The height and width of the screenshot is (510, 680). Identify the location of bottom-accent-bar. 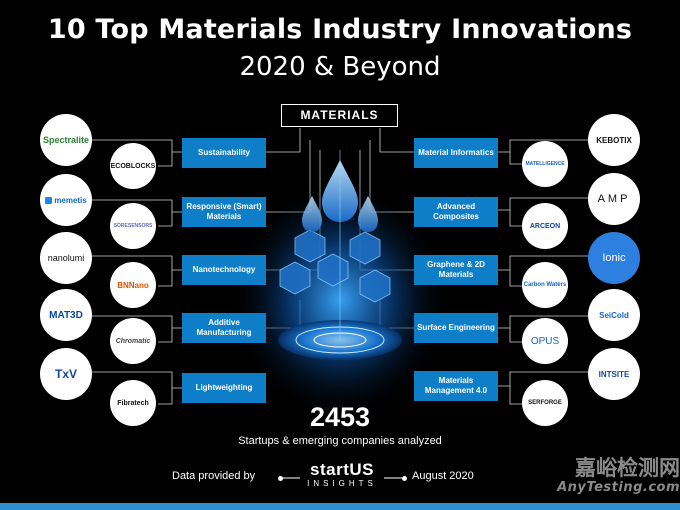
(340, 506).